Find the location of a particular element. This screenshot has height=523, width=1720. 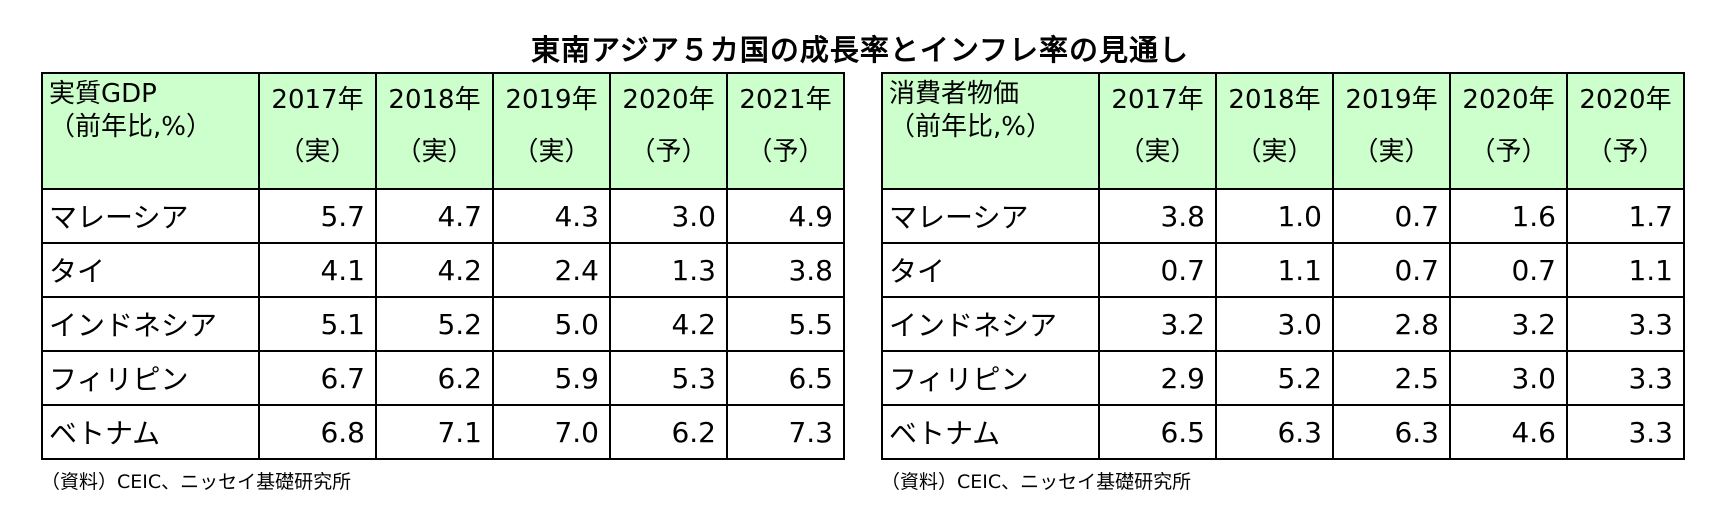

table-row: インドネシア 5.1 5.2 5.0 4.2 5.5 is located at coordinates (443, 324).